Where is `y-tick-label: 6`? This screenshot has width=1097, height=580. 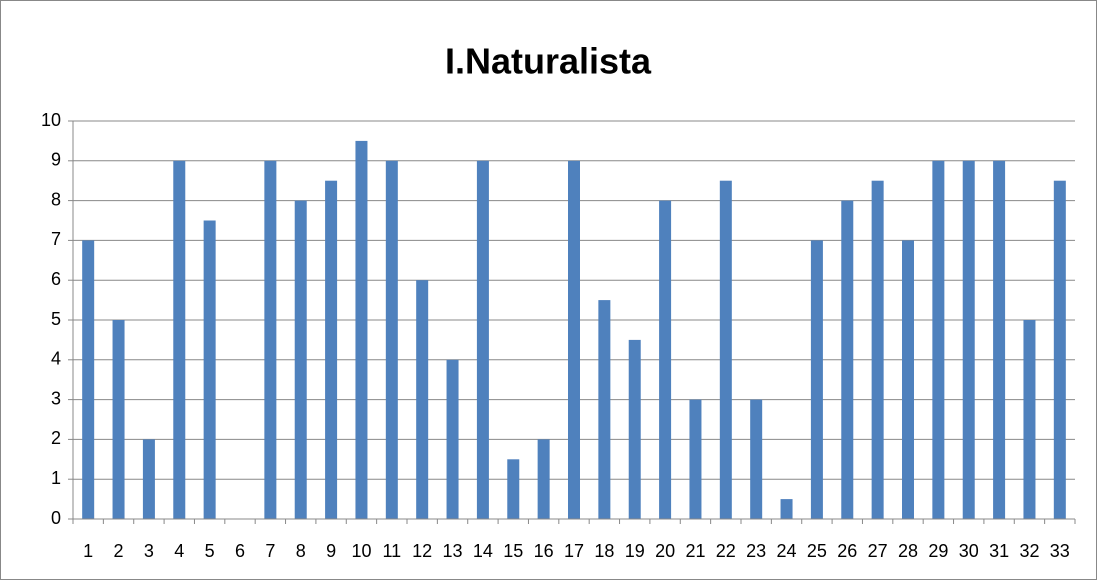 y-tick-label: 6 is located at coordinates (56, 279).